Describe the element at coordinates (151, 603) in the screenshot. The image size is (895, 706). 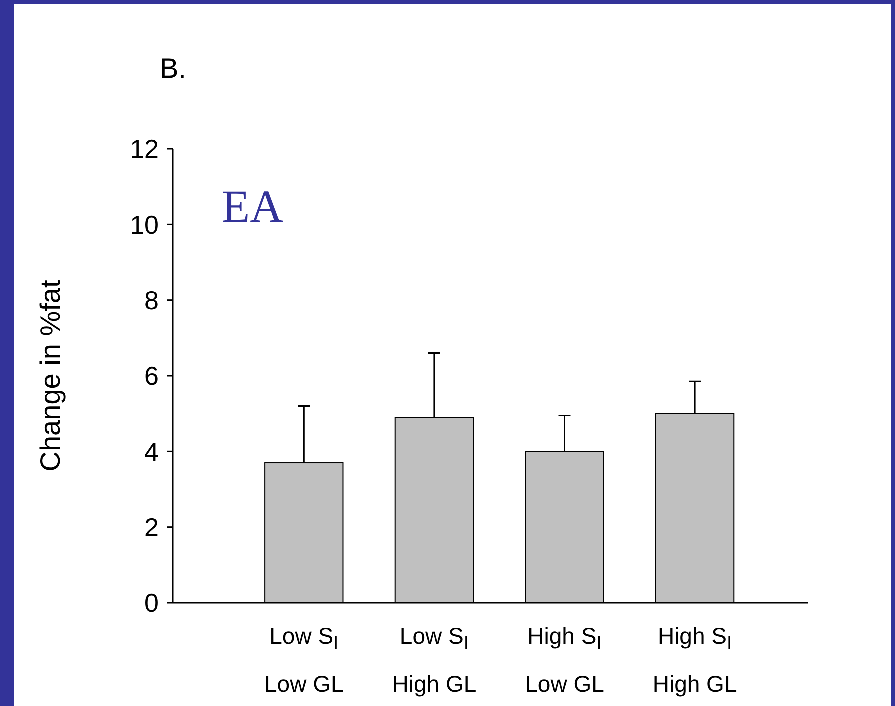
I see `y-tick-label: 0` at that location.